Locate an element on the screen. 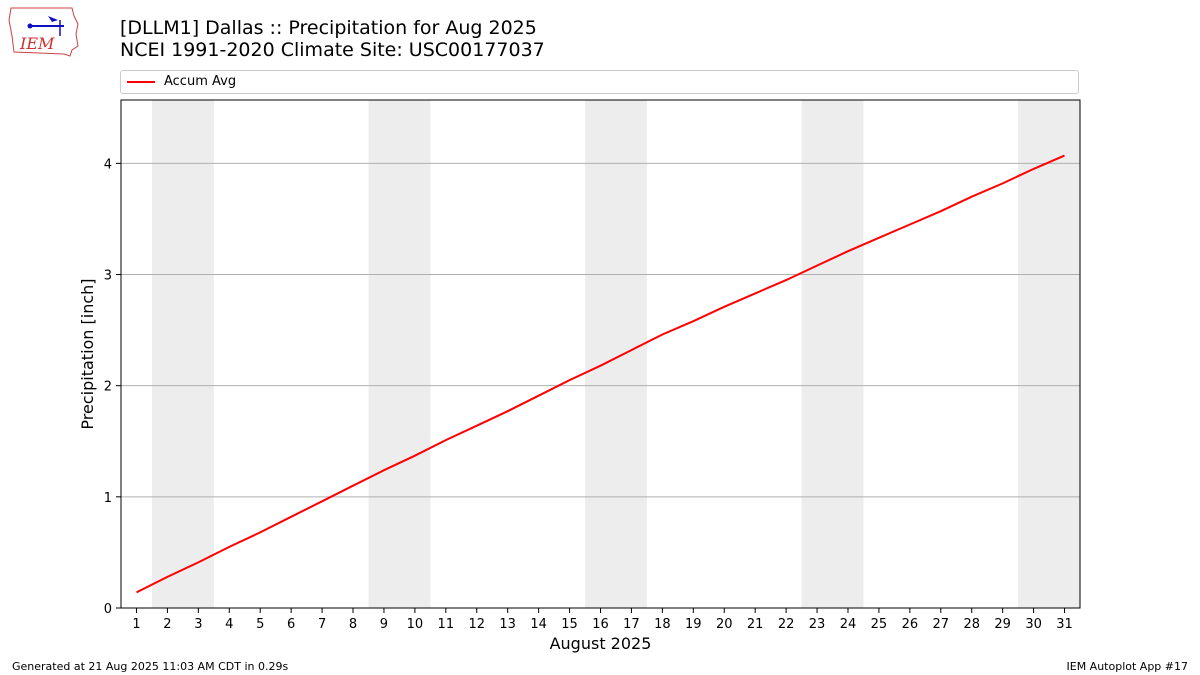  x-tick-label-14: 14 is located at coordinates (538, 624).